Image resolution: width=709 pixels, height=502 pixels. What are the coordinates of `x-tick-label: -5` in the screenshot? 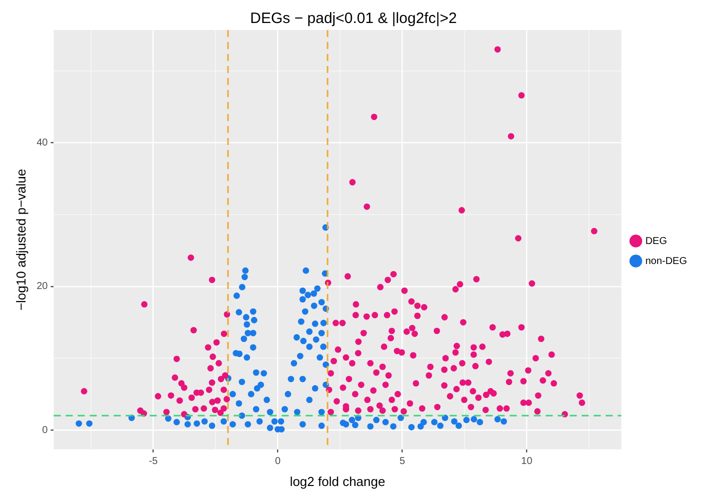 It's located at (153, 462).